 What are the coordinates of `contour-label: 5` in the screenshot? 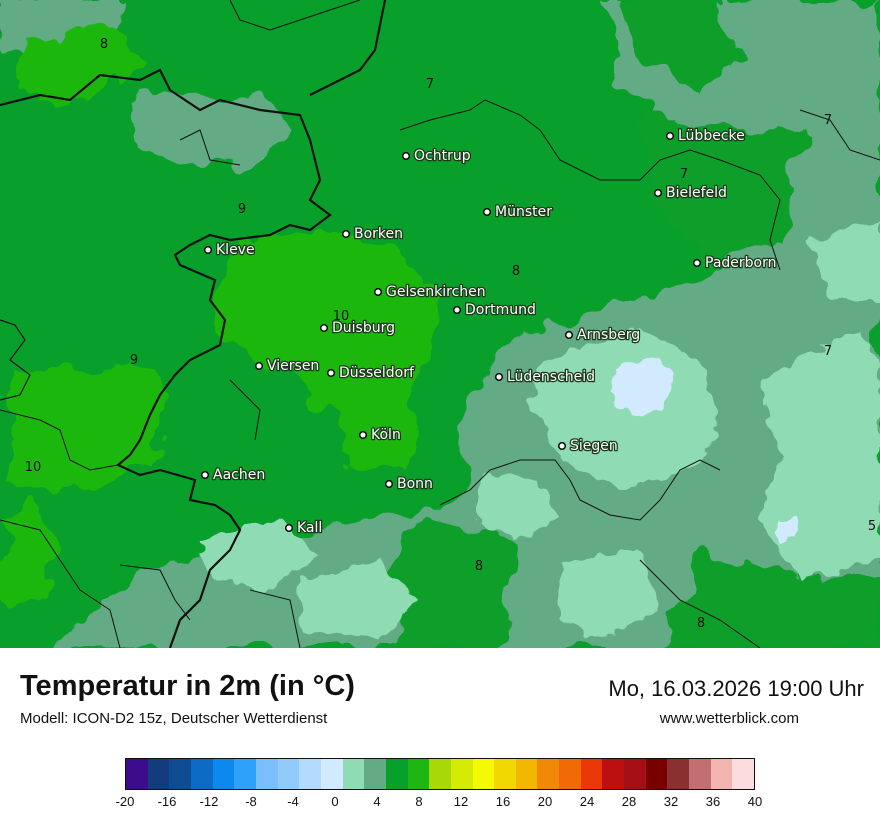 It's located at (872, 526).